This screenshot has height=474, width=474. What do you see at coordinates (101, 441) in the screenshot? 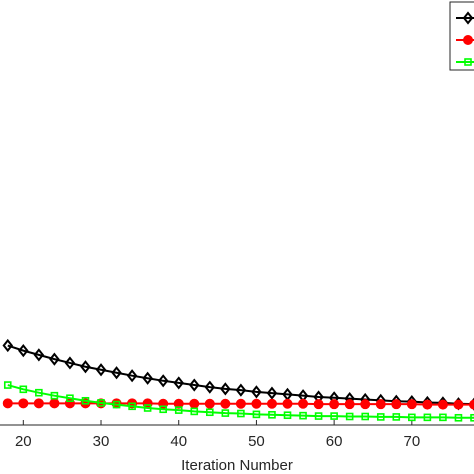
I see `x-tick-label: 30` at bounding box center [101, 441].